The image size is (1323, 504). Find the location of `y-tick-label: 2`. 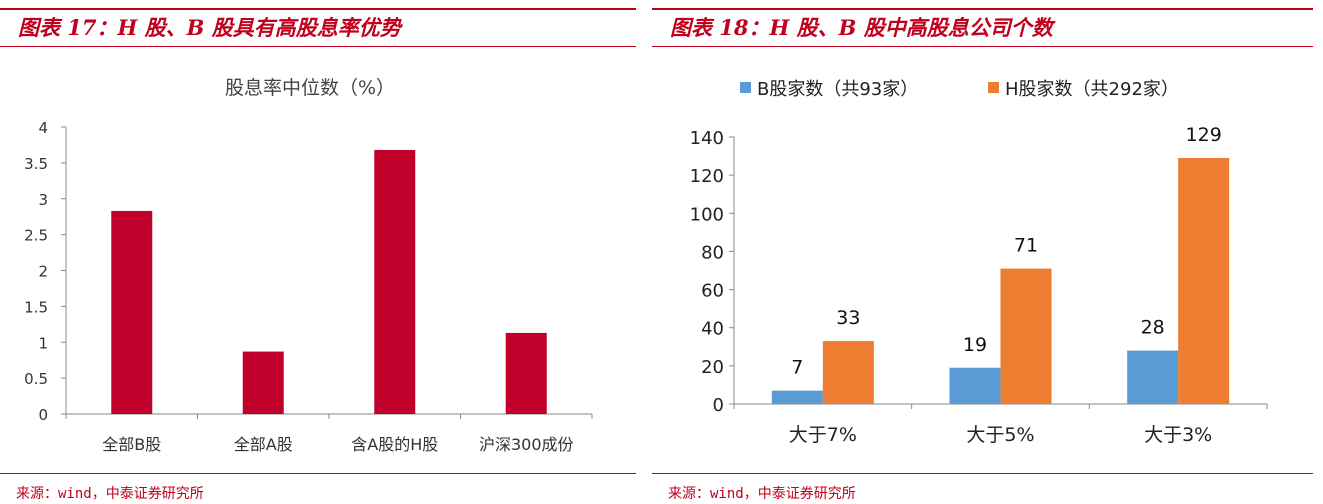

y-tick-label: 2 is located at coordinates (43, 272).